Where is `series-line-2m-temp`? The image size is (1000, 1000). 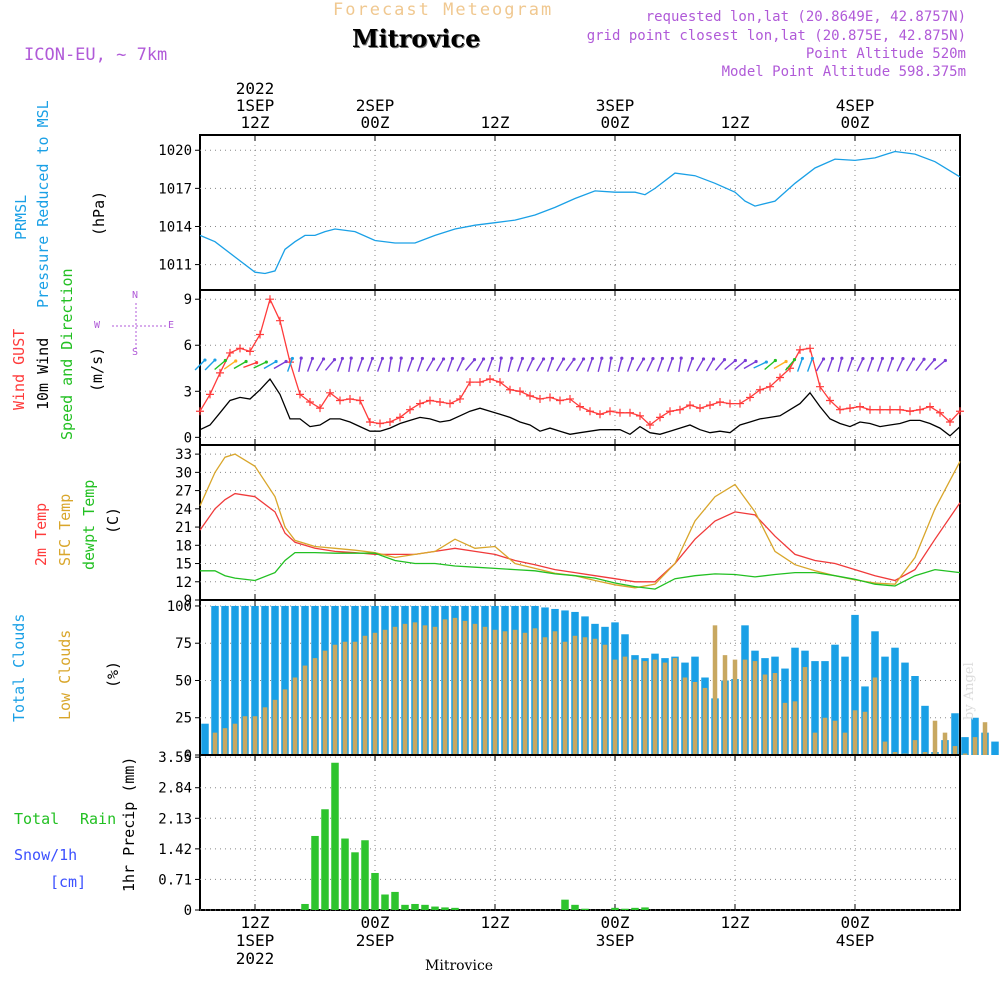 series-line-2m-temp is located at coordinates (580, 537).